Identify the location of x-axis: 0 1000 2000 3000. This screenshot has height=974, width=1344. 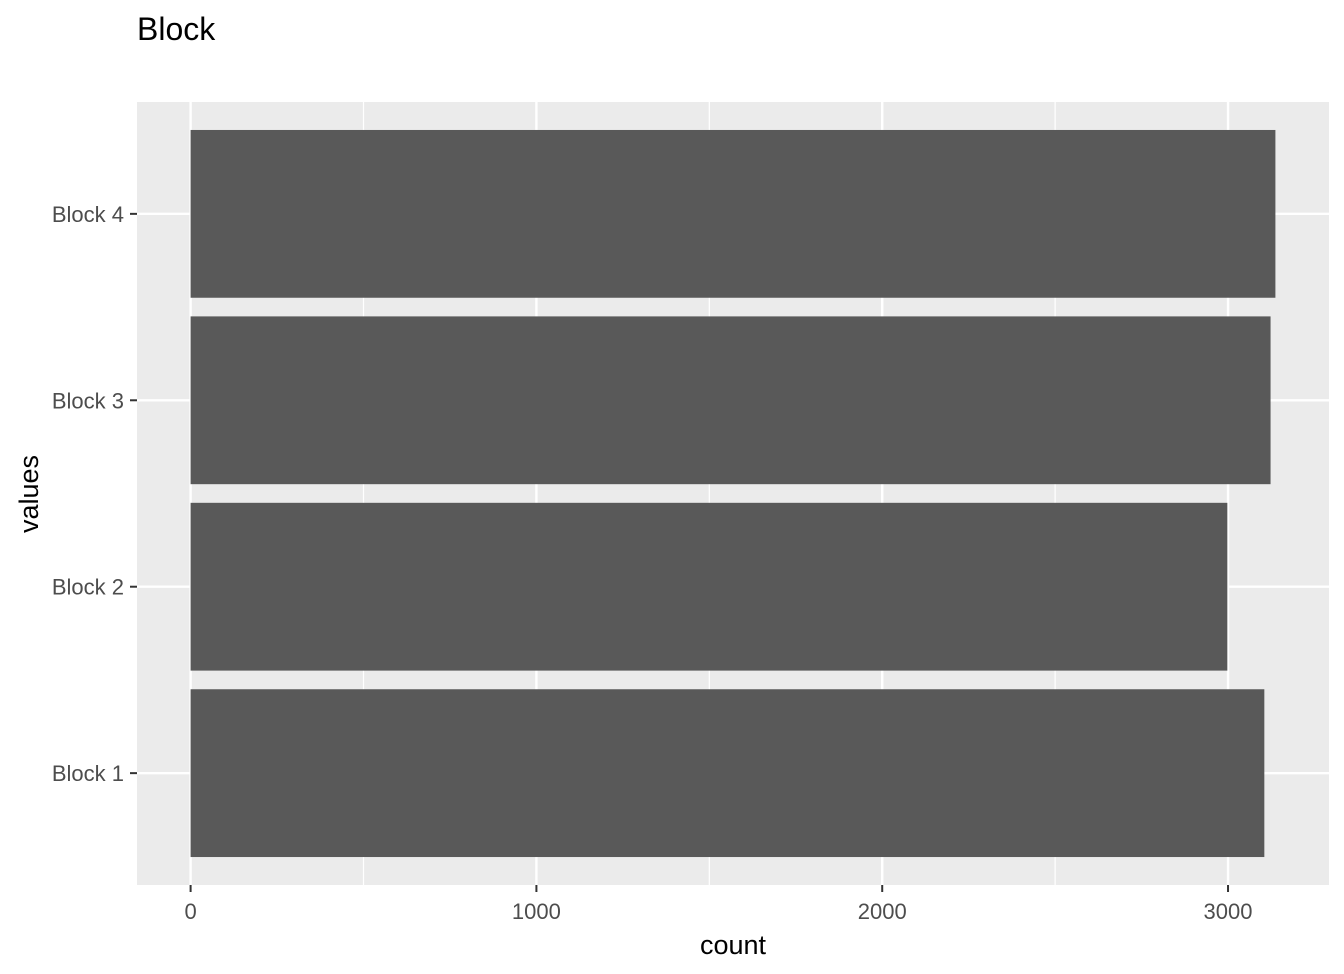
(718, 904).